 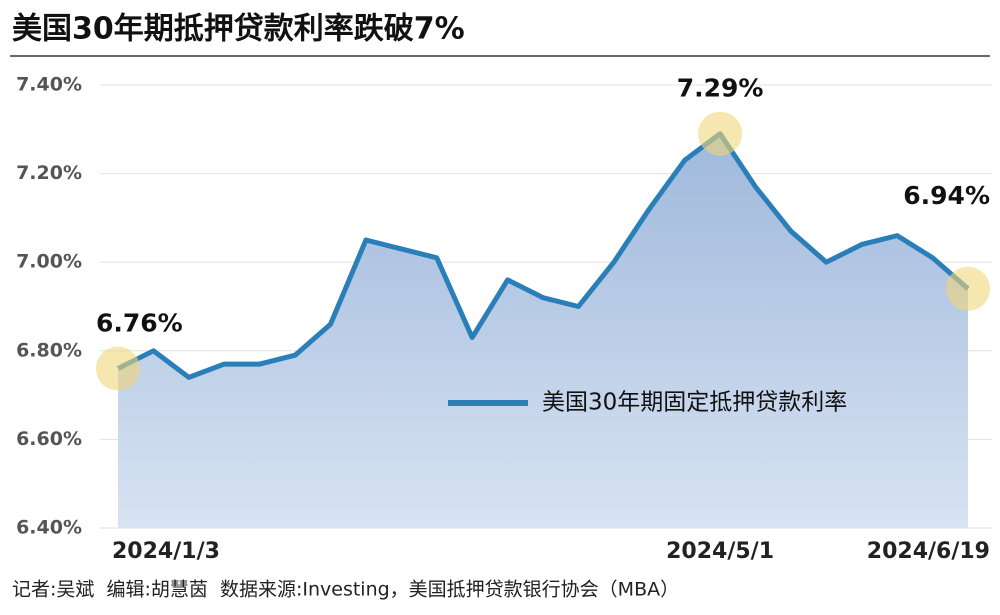 I want to click on y-tick-label: 7.00%, so click(x=49, y=262).